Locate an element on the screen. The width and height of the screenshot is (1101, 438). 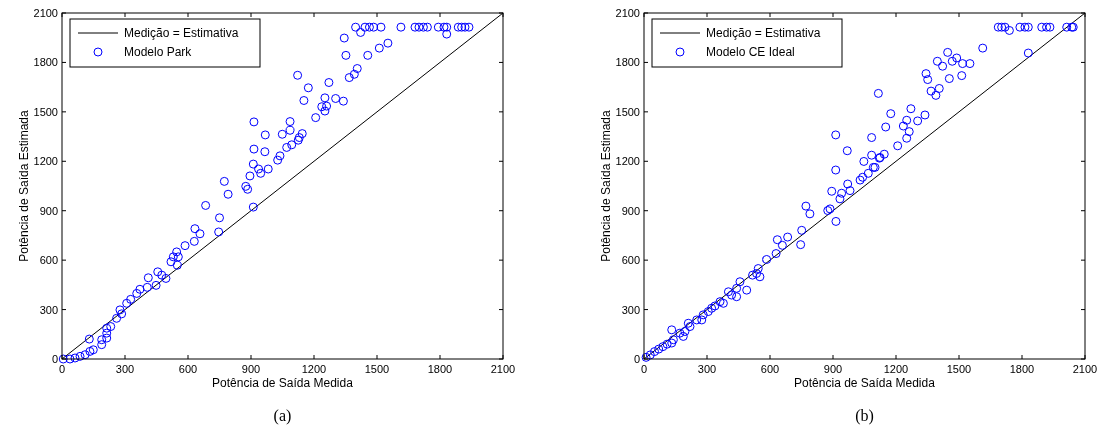
legend-label: Modelo Park is located at coordinates (158, 52).